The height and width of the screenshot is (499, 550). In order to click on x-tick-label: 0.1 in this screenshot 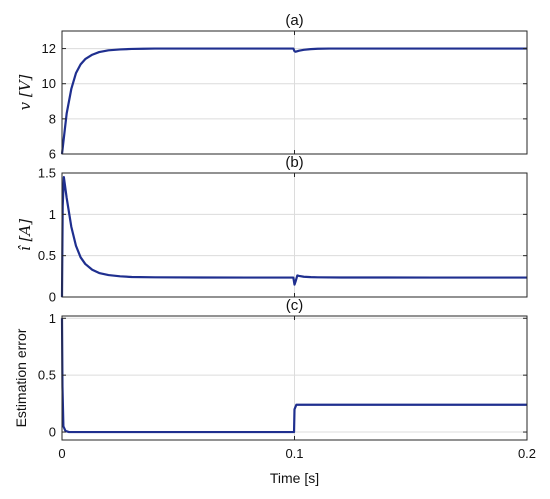, I will do `click(294, 453)`.